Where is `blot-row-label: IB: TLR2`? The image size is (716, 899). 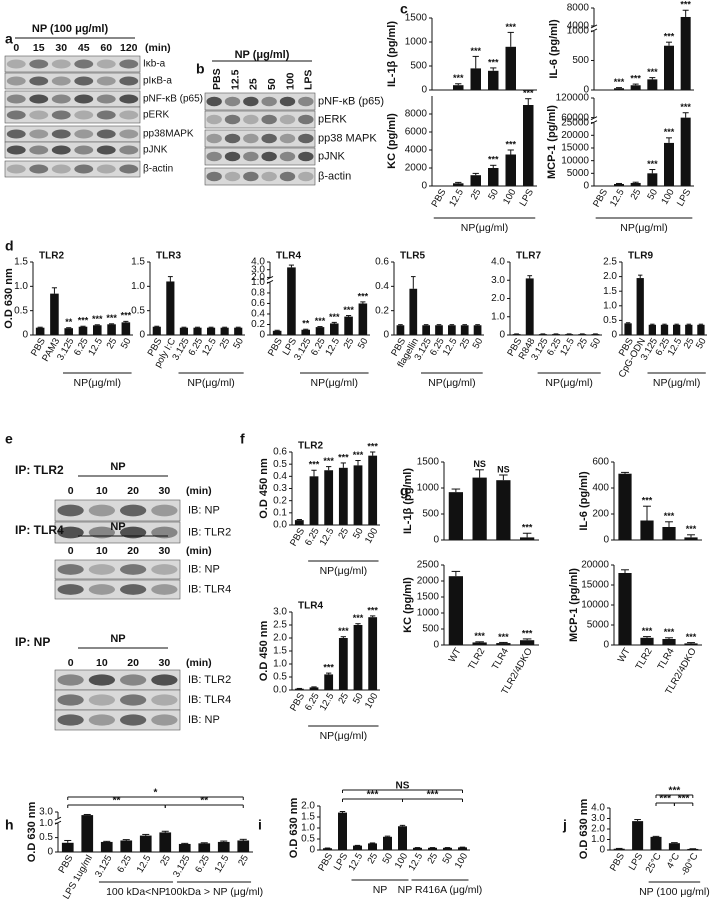 blot-row-label: IB: TLR2 is located at coordinates (209, 680).